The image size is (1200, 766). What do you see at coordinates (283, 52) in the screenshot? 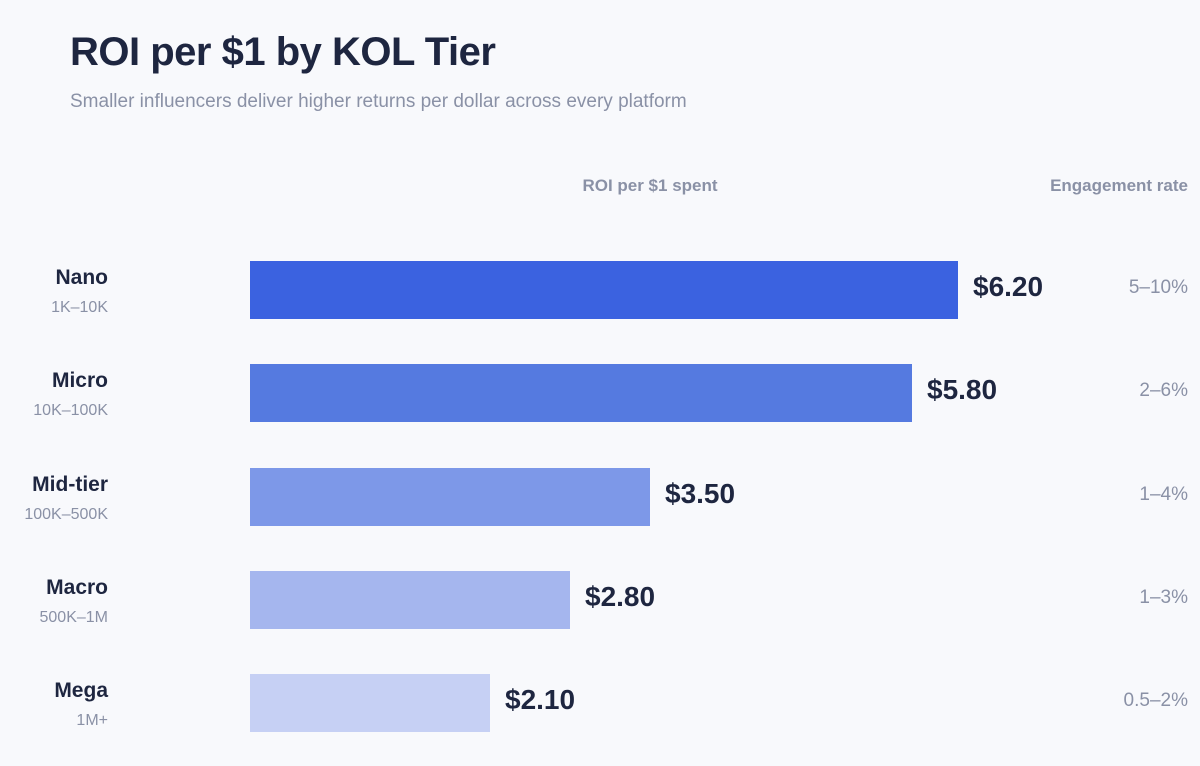
I see `chart-title: ROI per $1 by KOL Tier` at bounding box center [283, 52].